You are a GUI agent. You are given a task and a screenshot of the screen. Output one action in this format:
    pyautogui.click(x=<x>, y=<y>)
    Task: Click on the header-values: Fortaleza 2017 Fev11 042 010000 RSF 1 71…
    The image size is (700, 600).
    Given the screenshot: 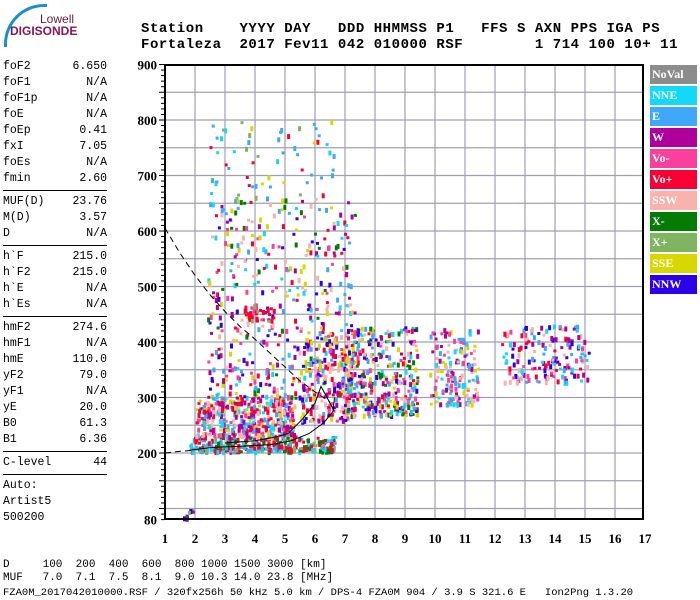 What is the action you would take?
    pyautogui.click(x=410, y=45)
    